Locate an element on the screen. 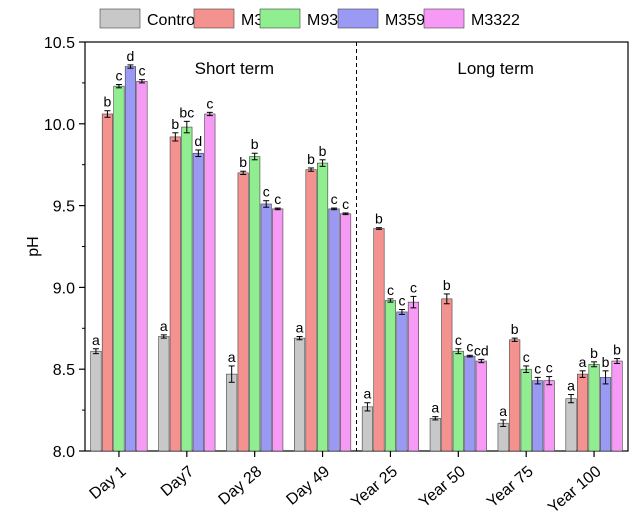  legend-label: M3322 is located at coordinates (495, 20).